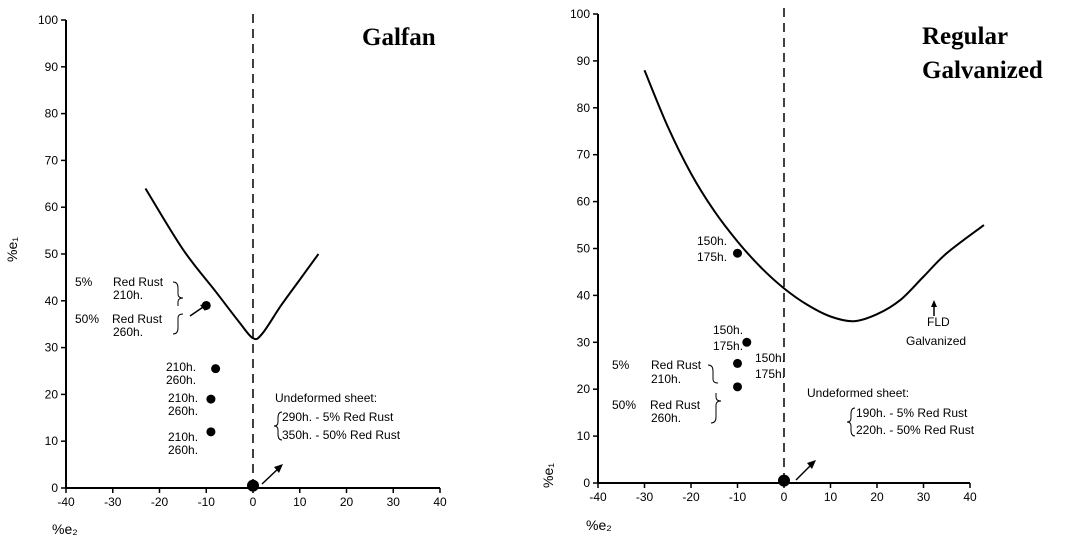 This screenshot has height=543, width=1077. I want to click on y-tick-label: 0, so click(54, 488).